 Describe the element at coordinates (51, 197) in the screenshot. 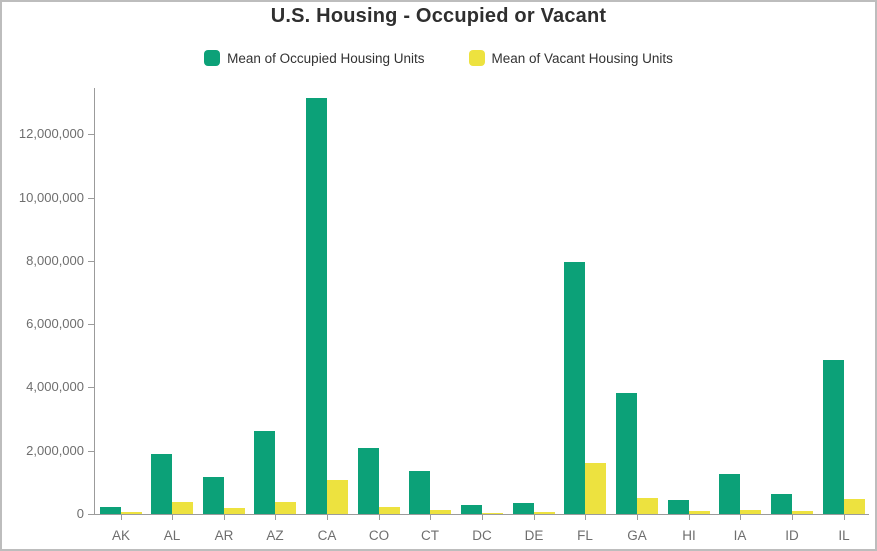

I see `y-axis-tick-label: 10,000,000` at that location.